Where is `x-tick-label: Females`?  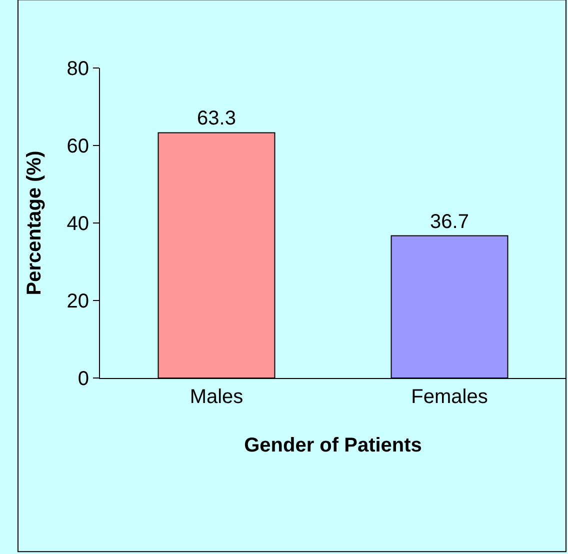
x-tick-label: Females is located at coordinates (449, 397).